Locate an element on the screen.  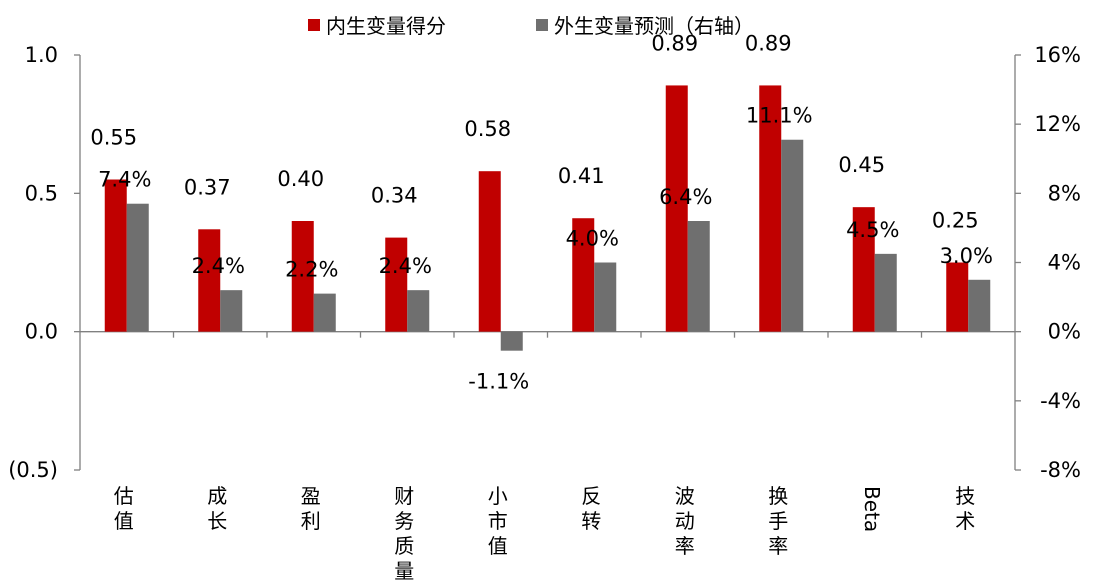
y-right-tick-label: 12% is located at coordinates (1057, 124).